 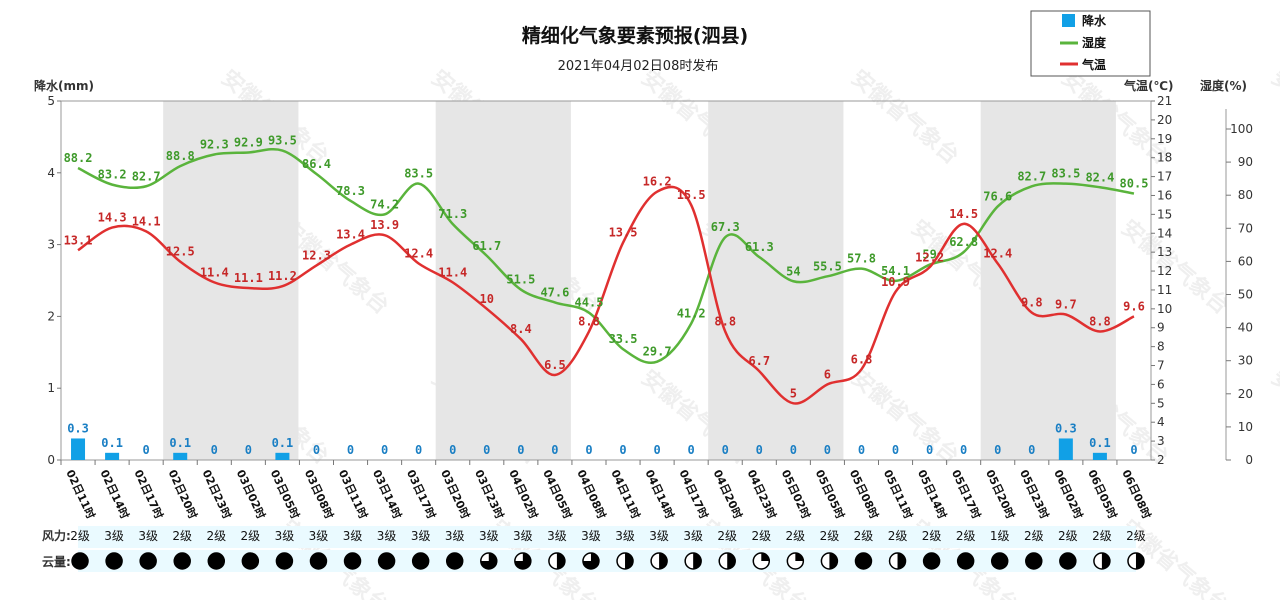 I want to click on time-tick-label: 03日02时, so click(x=251, y=494).